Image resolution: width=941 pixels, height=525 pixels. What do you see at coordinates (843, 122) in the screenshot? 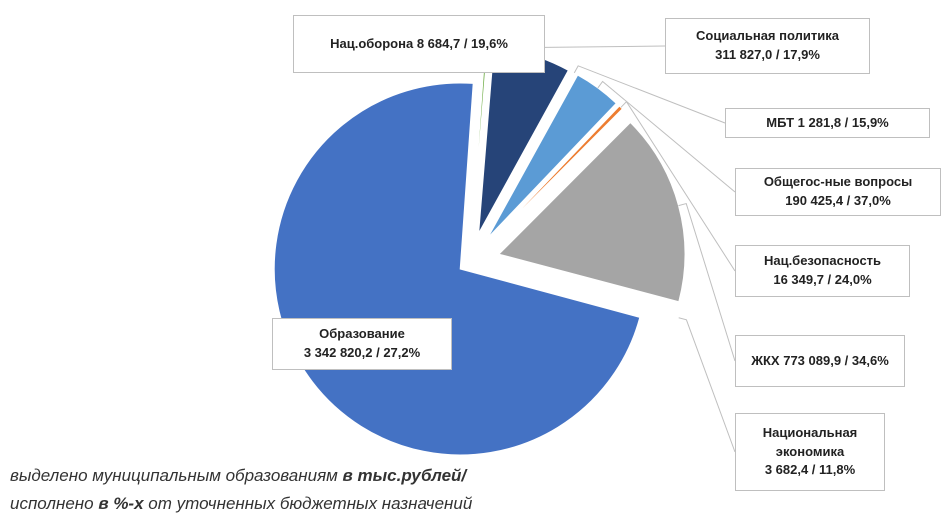
I see `slice-value: 1 281,8 / 15,9%` at bounding box center [843, 122].